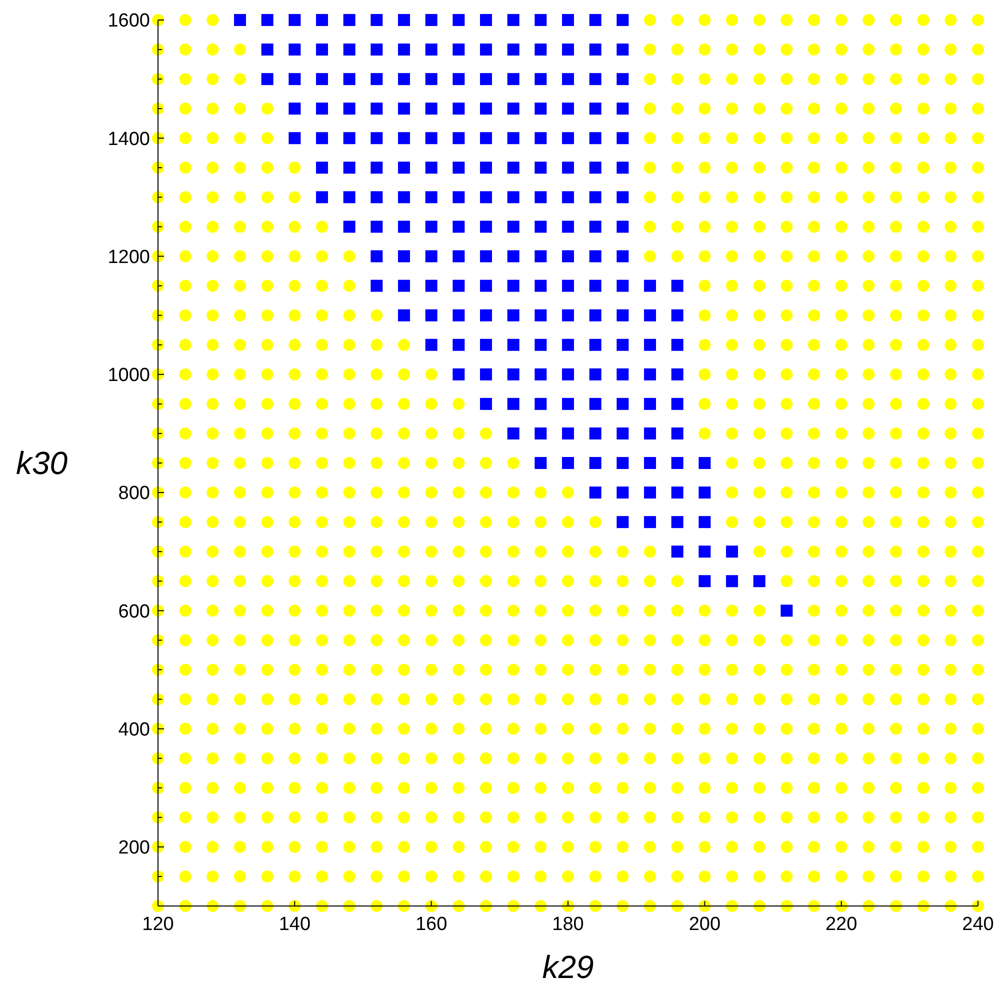  Describe the element at coordinates (841, 924) in the screenshot. I see `x-tick-label: 220` at that location.